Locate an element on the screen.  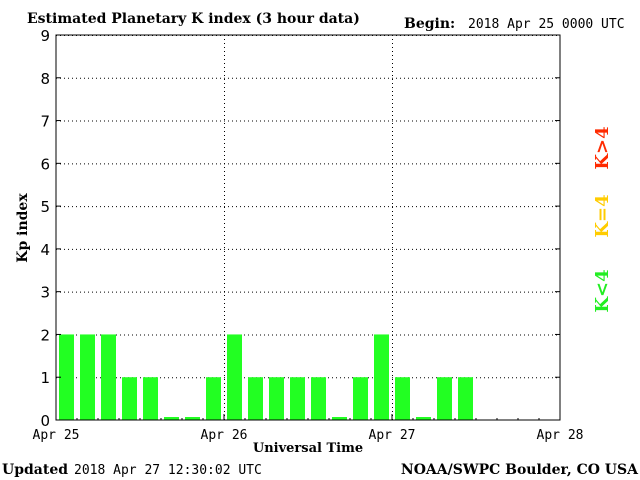
legend-equal-label: K=4 is located at coordinates (602, 215).